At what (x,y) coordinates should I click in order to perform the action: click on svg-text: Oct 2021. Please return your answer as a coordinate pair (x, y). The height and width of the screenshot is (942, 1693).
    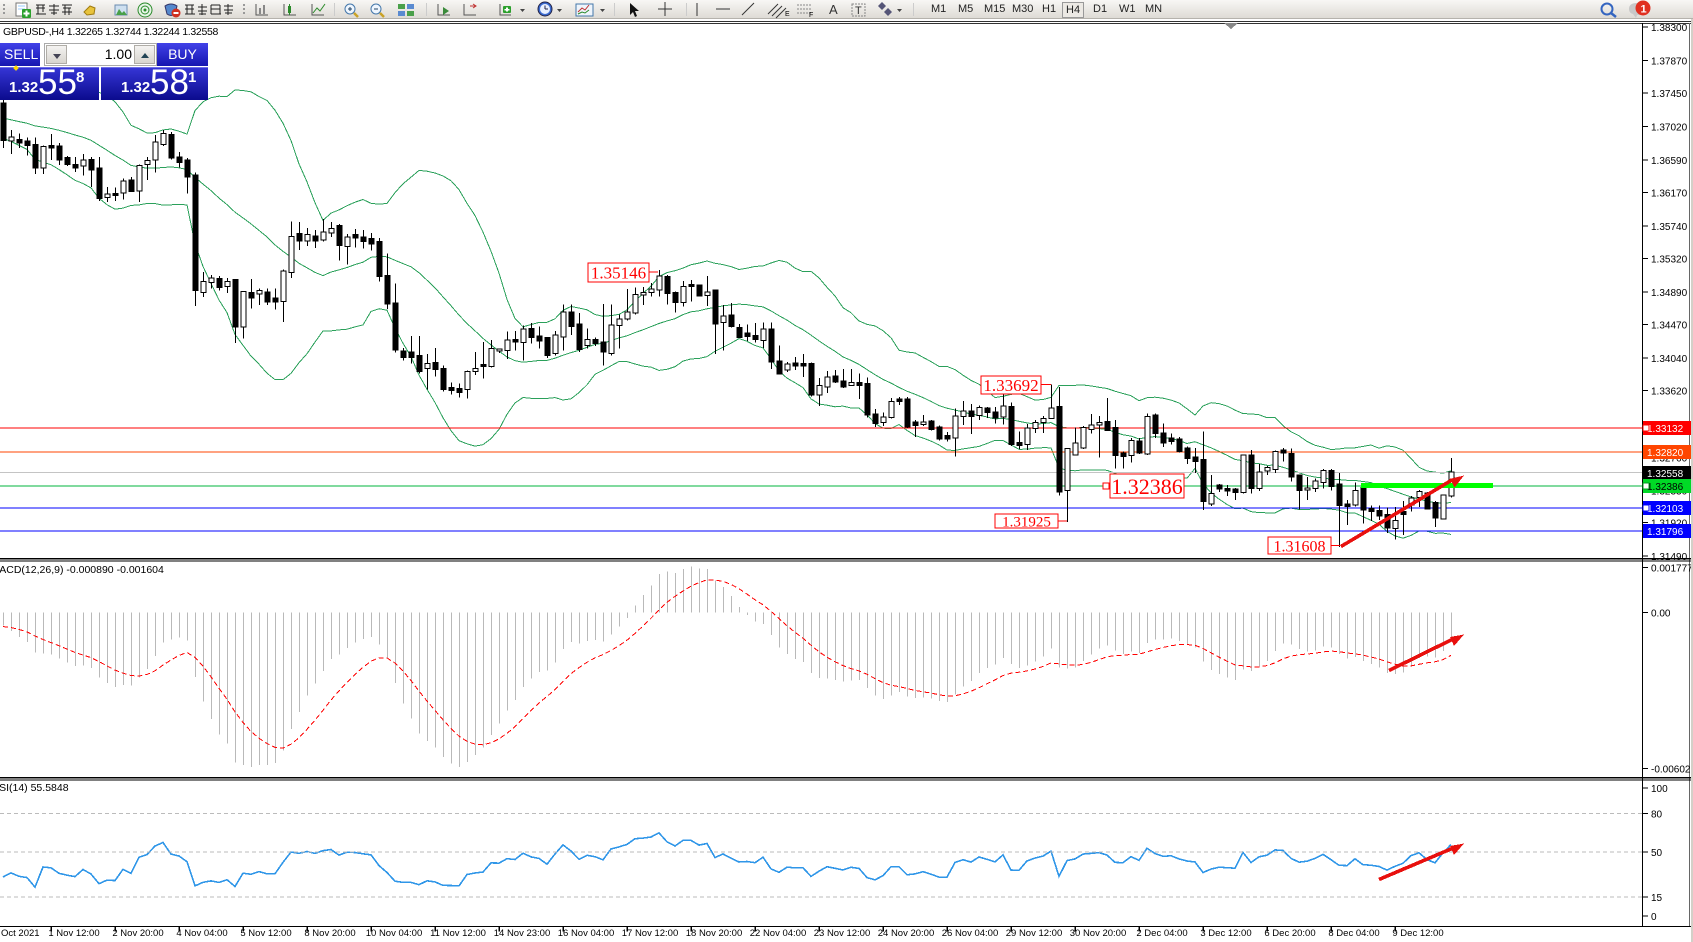
    Looking at the image, I should click on (20, 933).